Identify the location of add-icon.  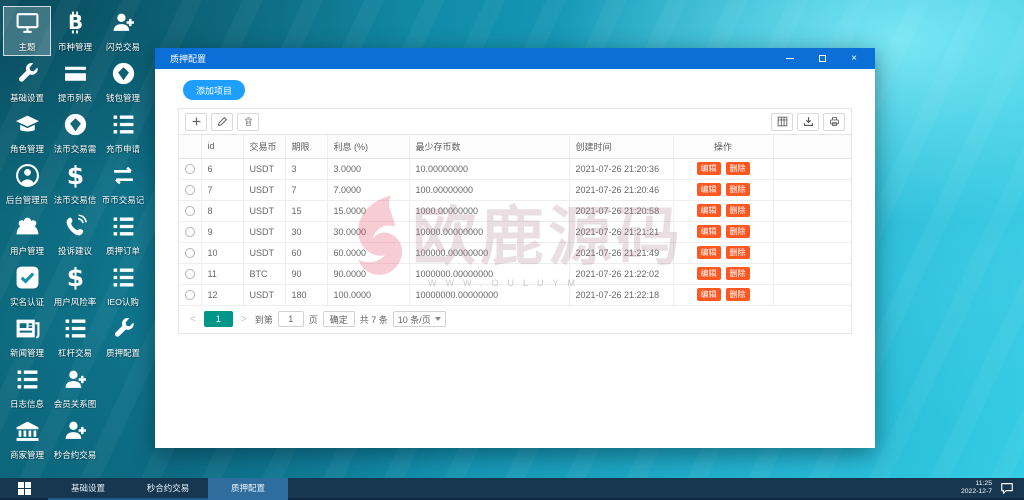
(196, 121).